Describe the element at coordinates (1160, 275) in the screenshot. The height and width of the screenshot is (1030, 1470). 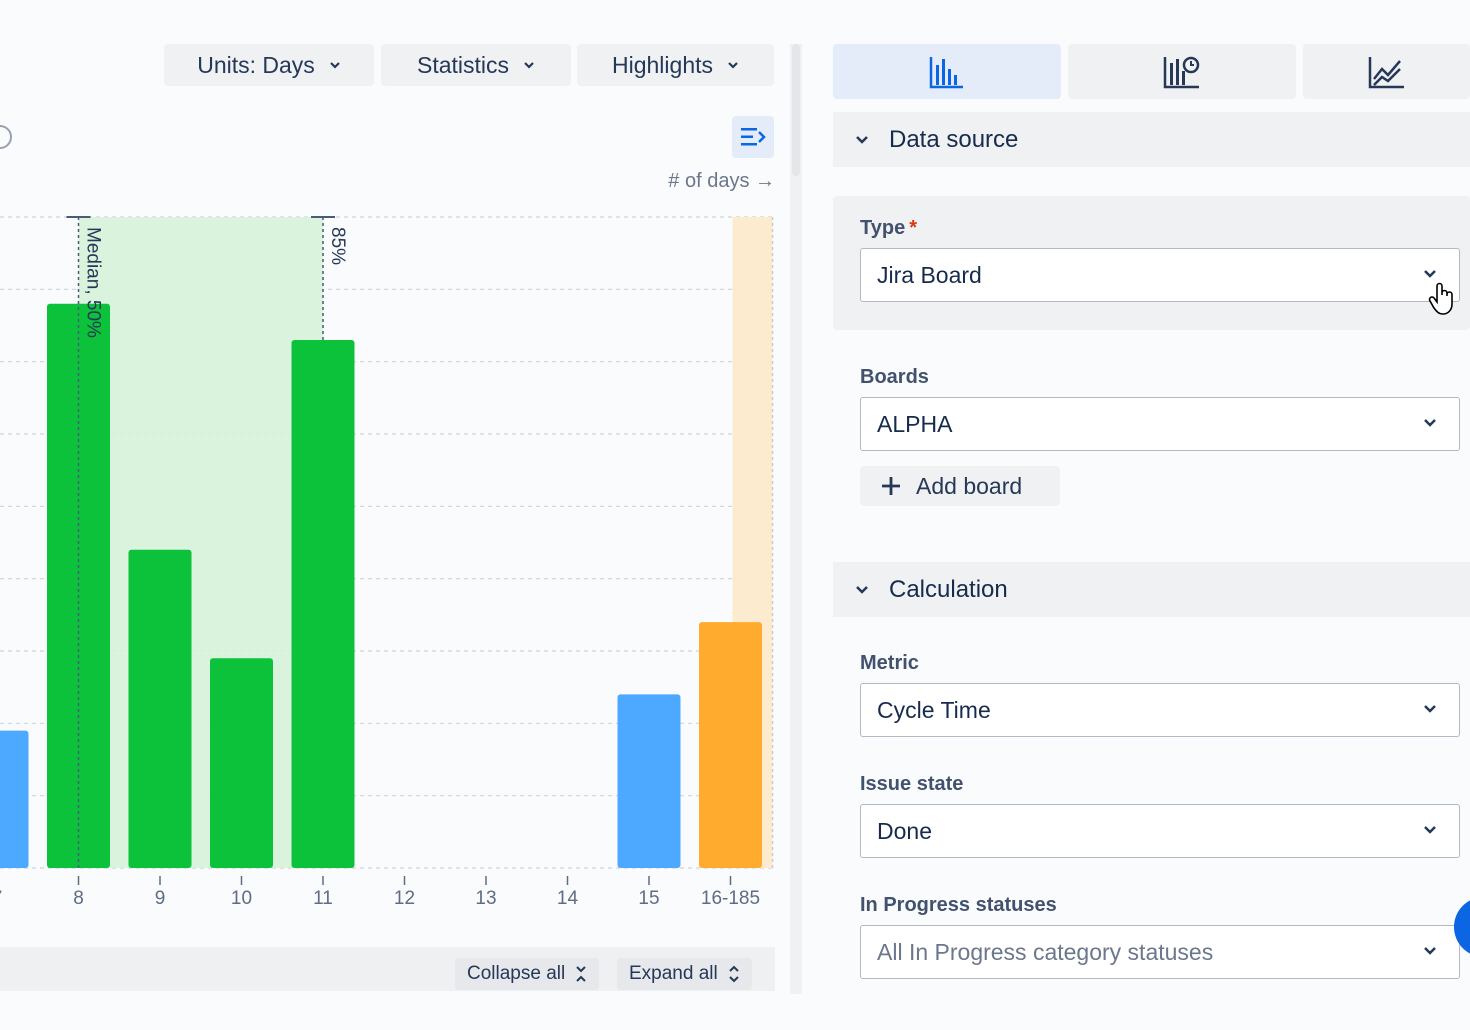
I see `type-select: Jira Board` at that location.